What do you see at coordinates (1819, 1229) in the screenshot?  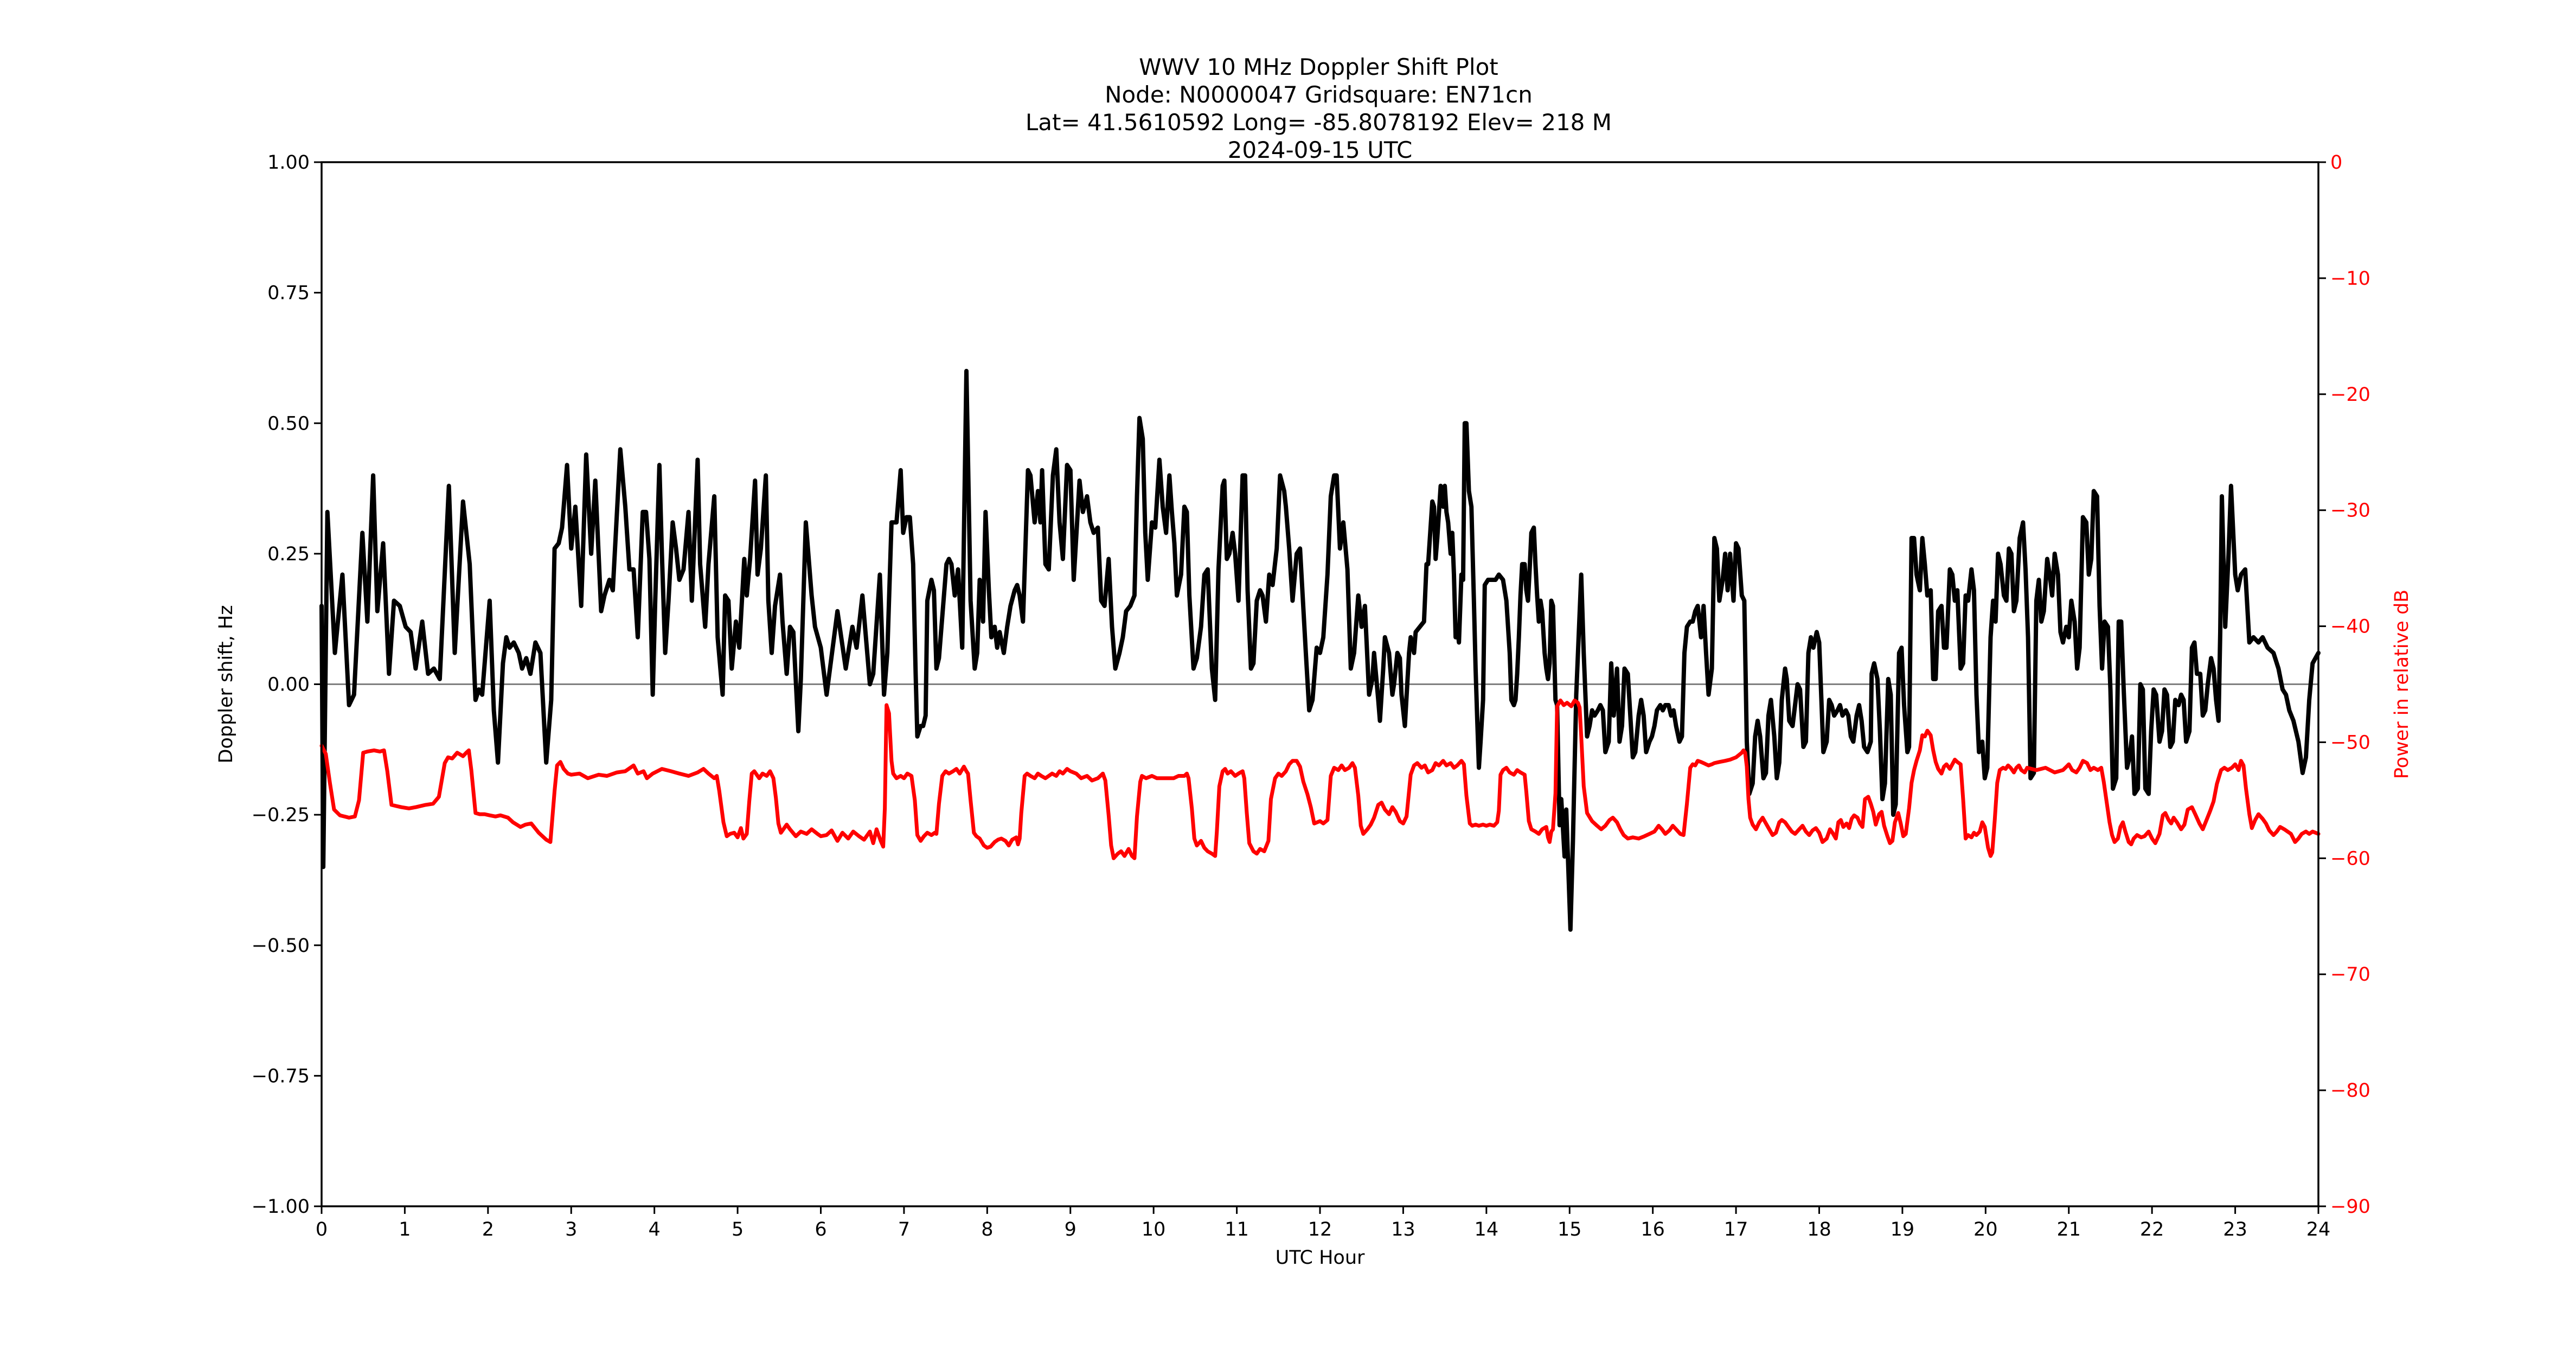 I see `x-tick-label: 18` at bounding box center [1819, 1229].